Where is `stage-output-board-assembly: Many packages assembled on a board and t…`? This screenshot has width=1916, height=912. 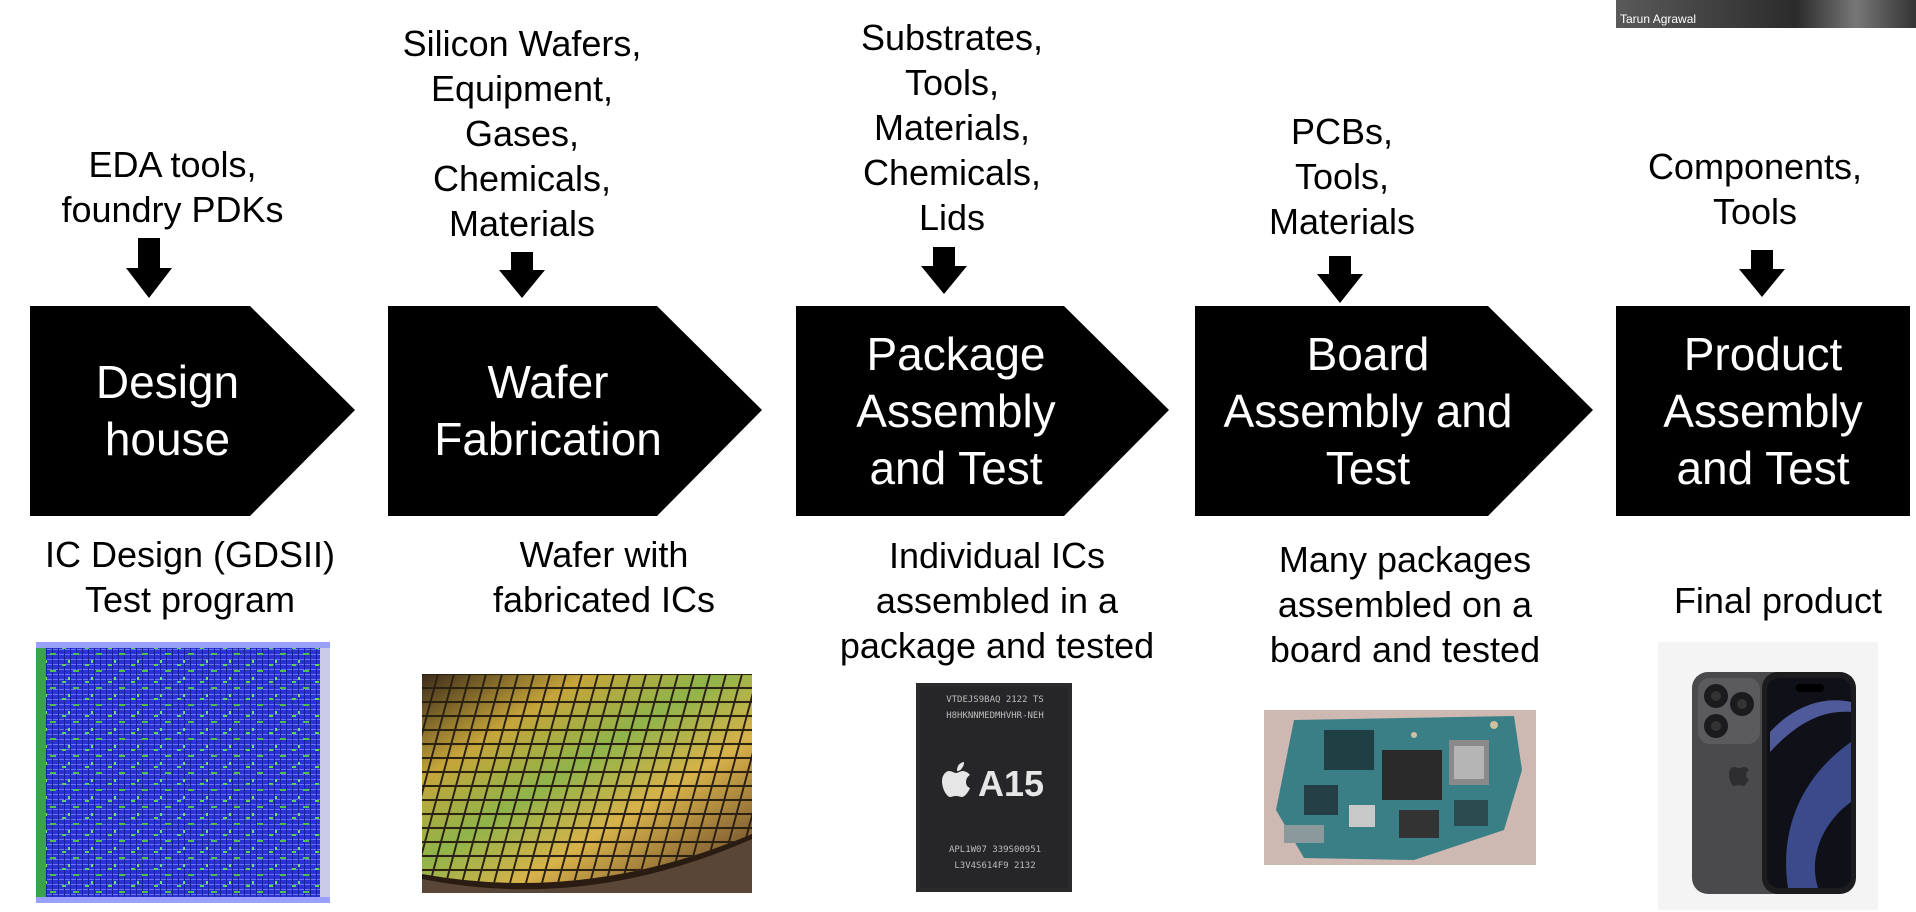 stage-output-board-assembly: Many packages assembled on a board and t… is located at coordinates (1405, 604).